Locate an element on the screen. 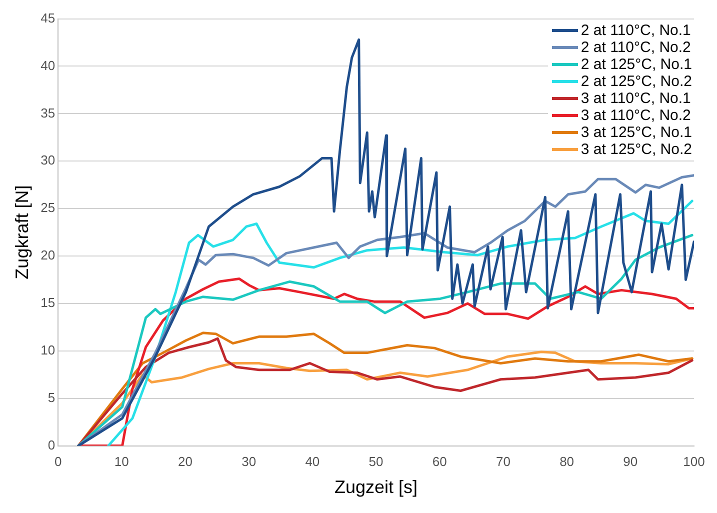 This screenshot has height=513, width=717. x-tick-label: 80 is located at coordinates (567, 462).